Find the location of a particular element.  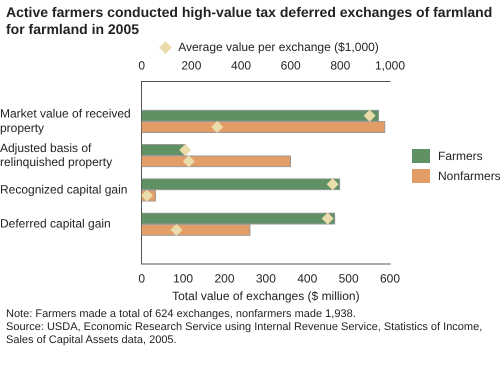

x-tick-label: 0 is located at coordinates (142, 279).